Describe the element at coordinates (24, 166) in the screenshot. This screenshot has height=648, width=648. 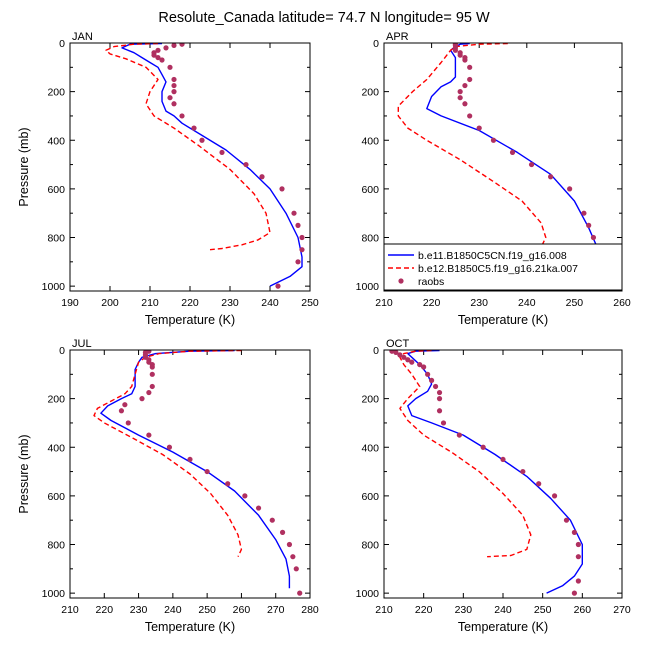
I see `y-axis-label: Pressure (mb)` at that location.